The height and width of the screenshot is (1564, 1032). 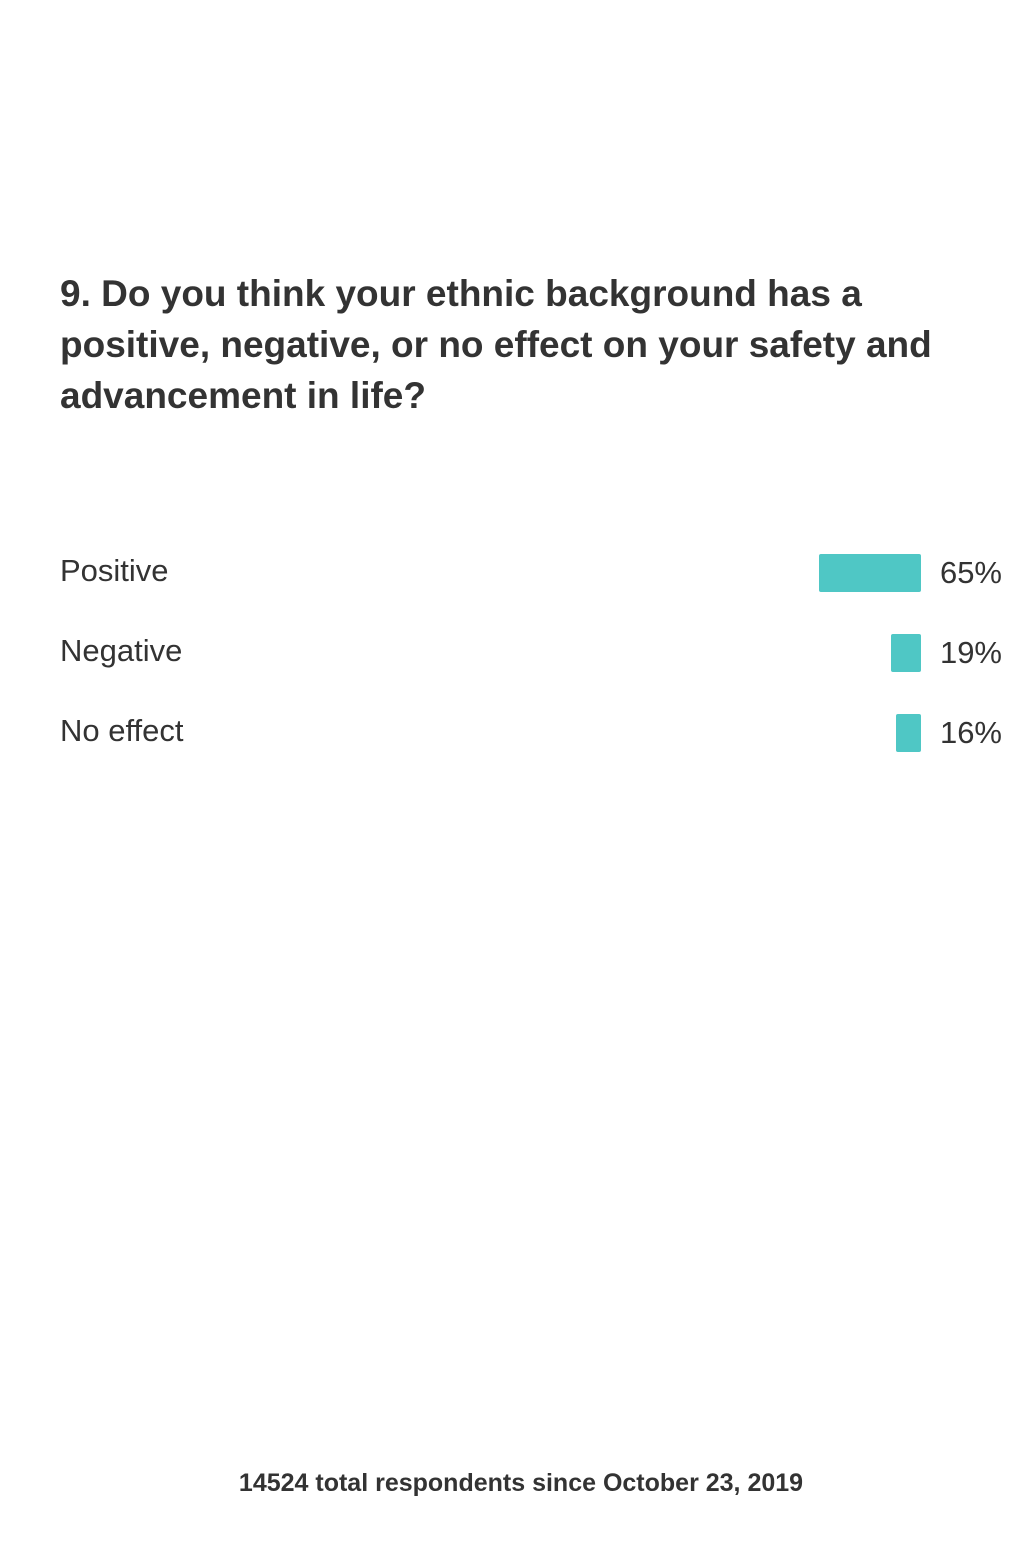 I want to click on bar-positive, so click(x=870, y=573).